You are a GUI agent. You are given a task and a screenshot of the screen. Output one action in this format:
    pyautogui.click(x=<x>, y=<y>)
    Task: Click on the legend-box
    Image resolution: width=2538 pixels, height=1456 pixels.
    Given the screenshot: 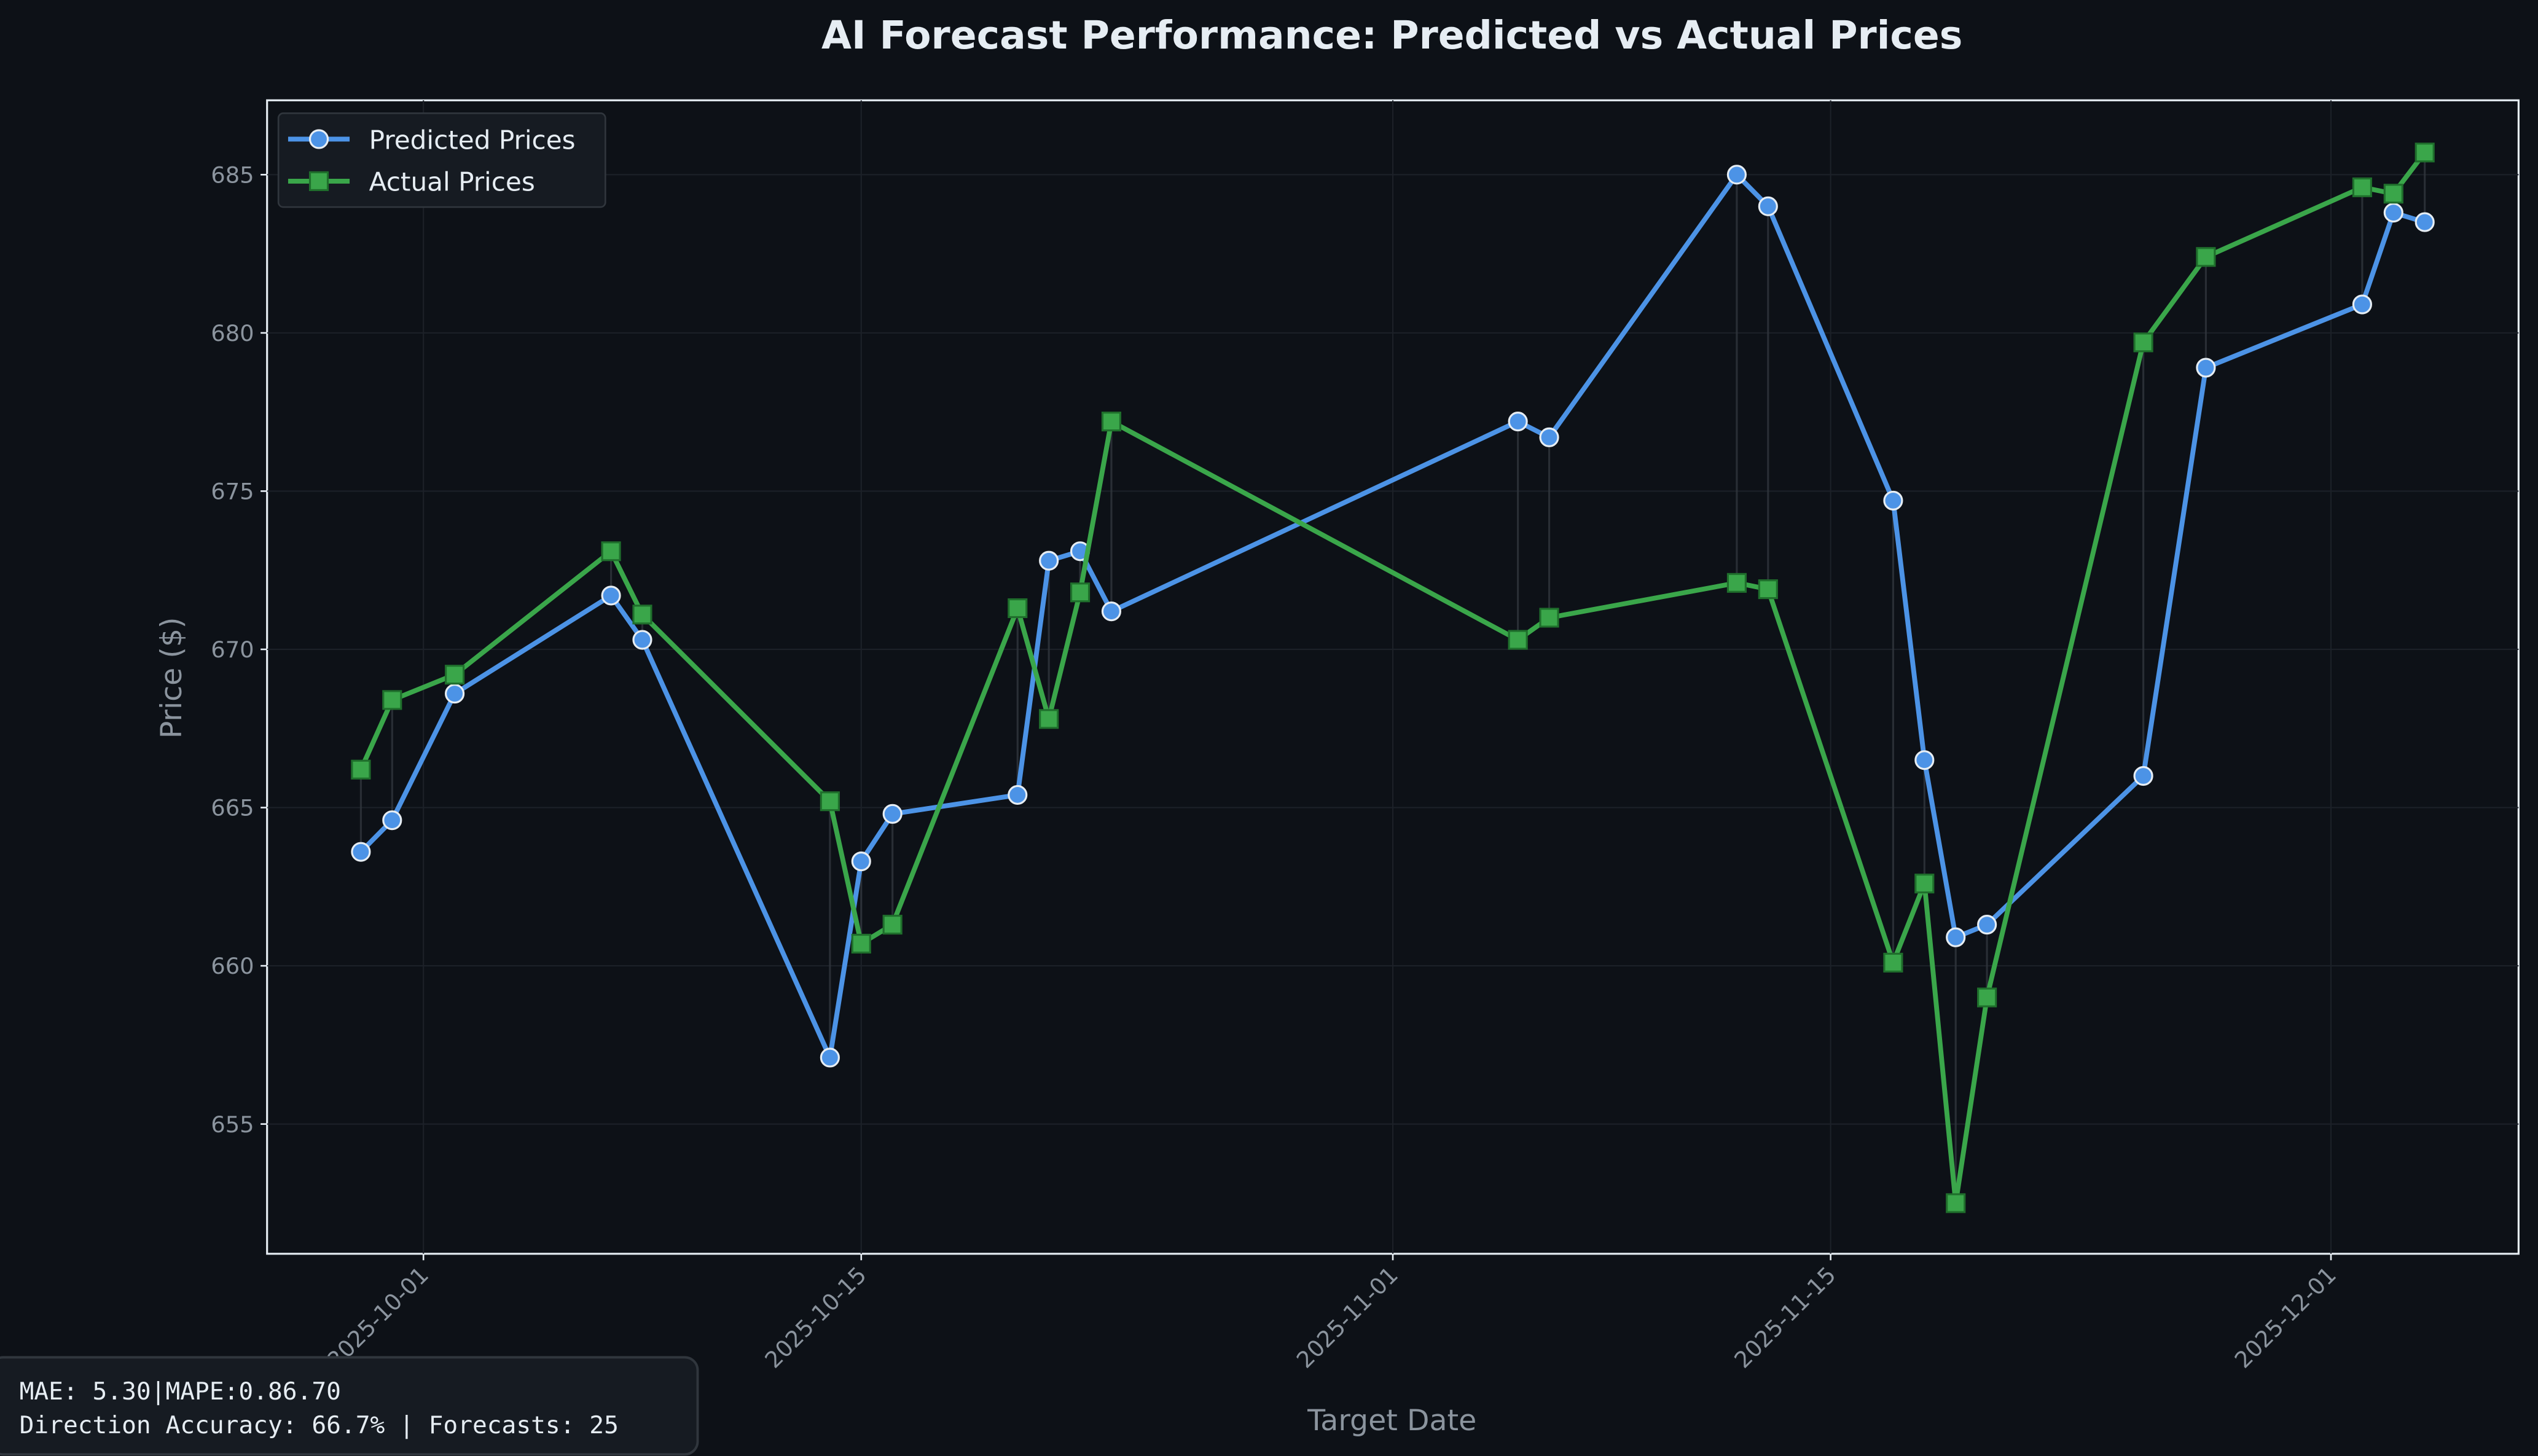 What is the action you would take?
    pyautogui.click(x=441, y=160)
    